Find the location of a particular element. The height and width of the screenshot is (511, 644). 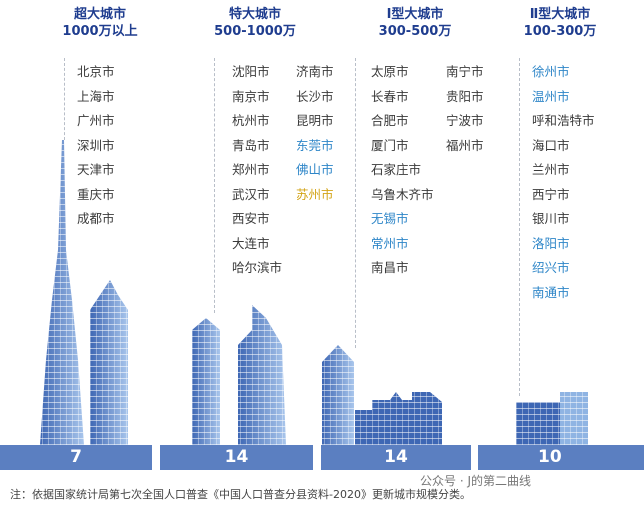

city-item: 长沙市 is located at coordinates (315, 96).